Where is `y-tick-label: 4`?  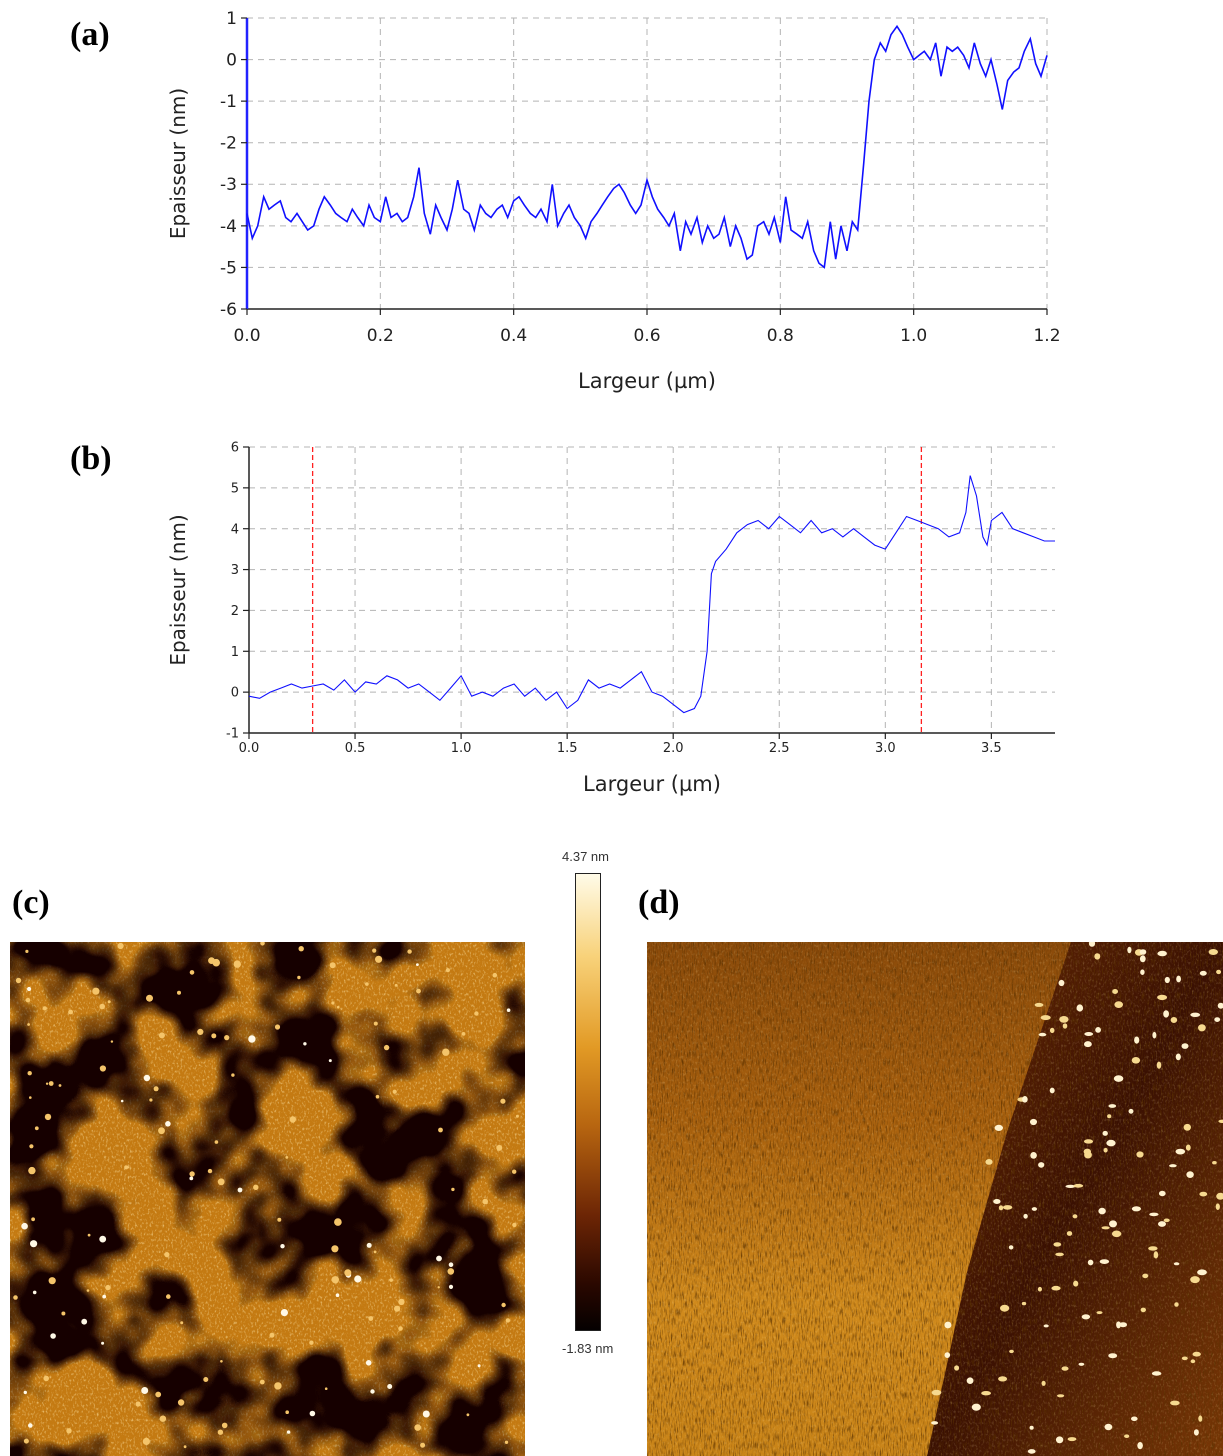
y-tick-label: 4 is located at coordinates (235, 529).